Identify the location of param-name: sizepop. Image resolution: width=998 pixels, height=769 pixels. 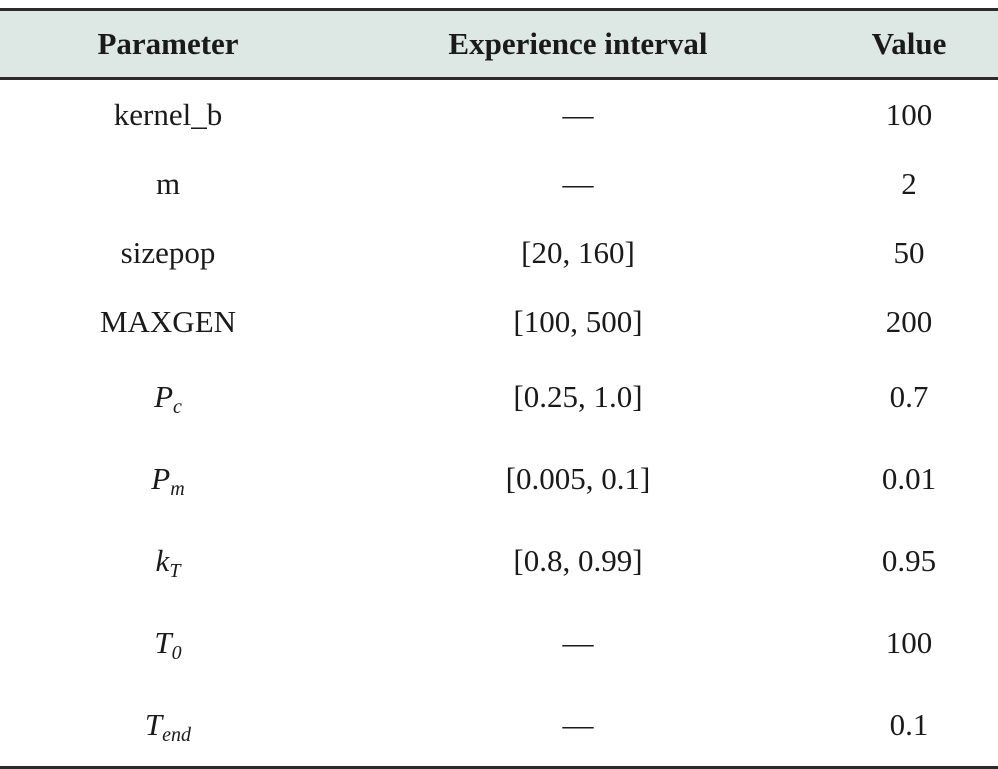
(168, 252).